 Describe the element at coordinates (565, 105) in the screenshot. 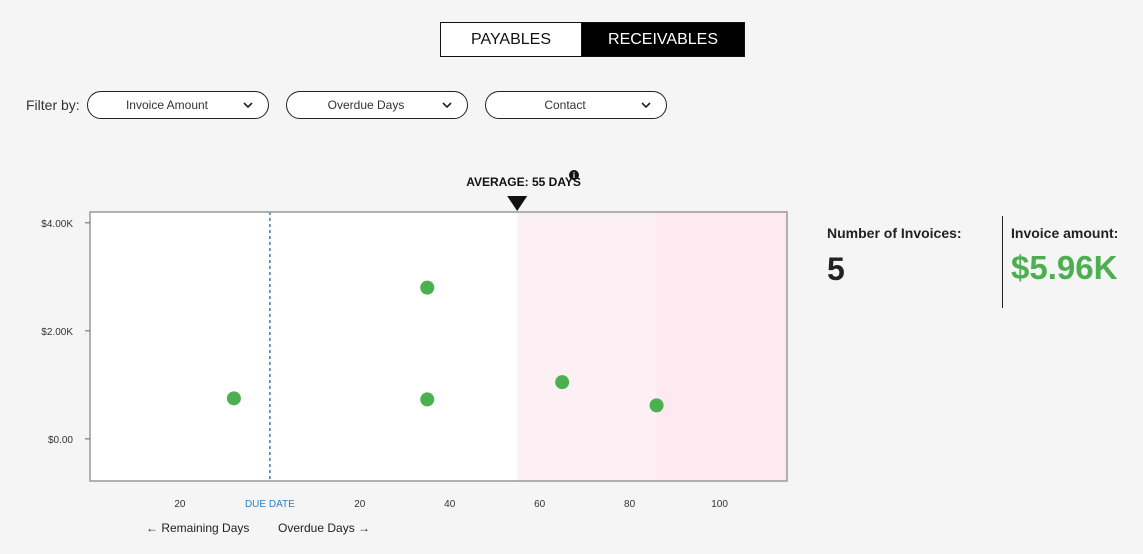

I see `filter-contact-label: Contact` at that location.